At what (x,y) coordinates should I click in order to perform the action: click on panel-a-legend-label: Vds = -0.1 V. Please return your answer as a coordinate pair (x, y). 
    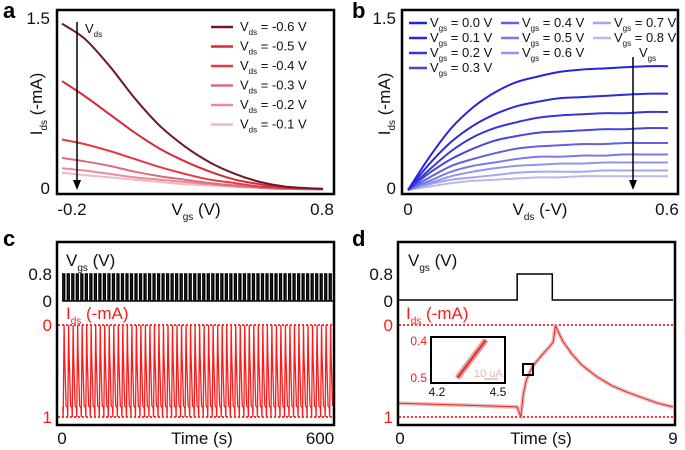
    Looking at the image, I should click on (273, 126).